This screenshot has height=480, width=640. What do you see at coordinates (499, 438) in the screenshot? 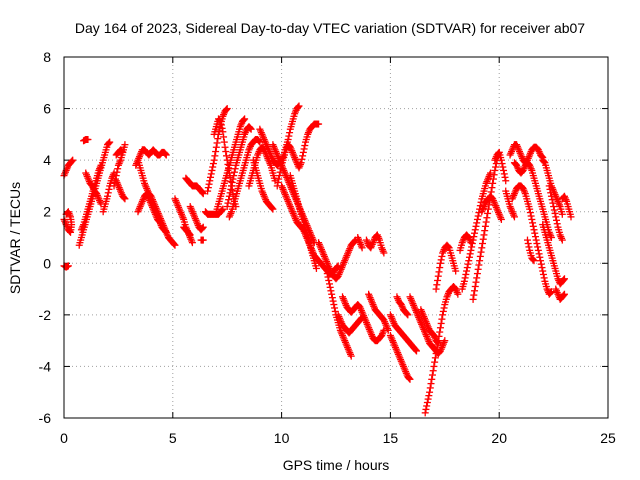
I see `x-tick-label: 20` at bounding box center [499, 438].